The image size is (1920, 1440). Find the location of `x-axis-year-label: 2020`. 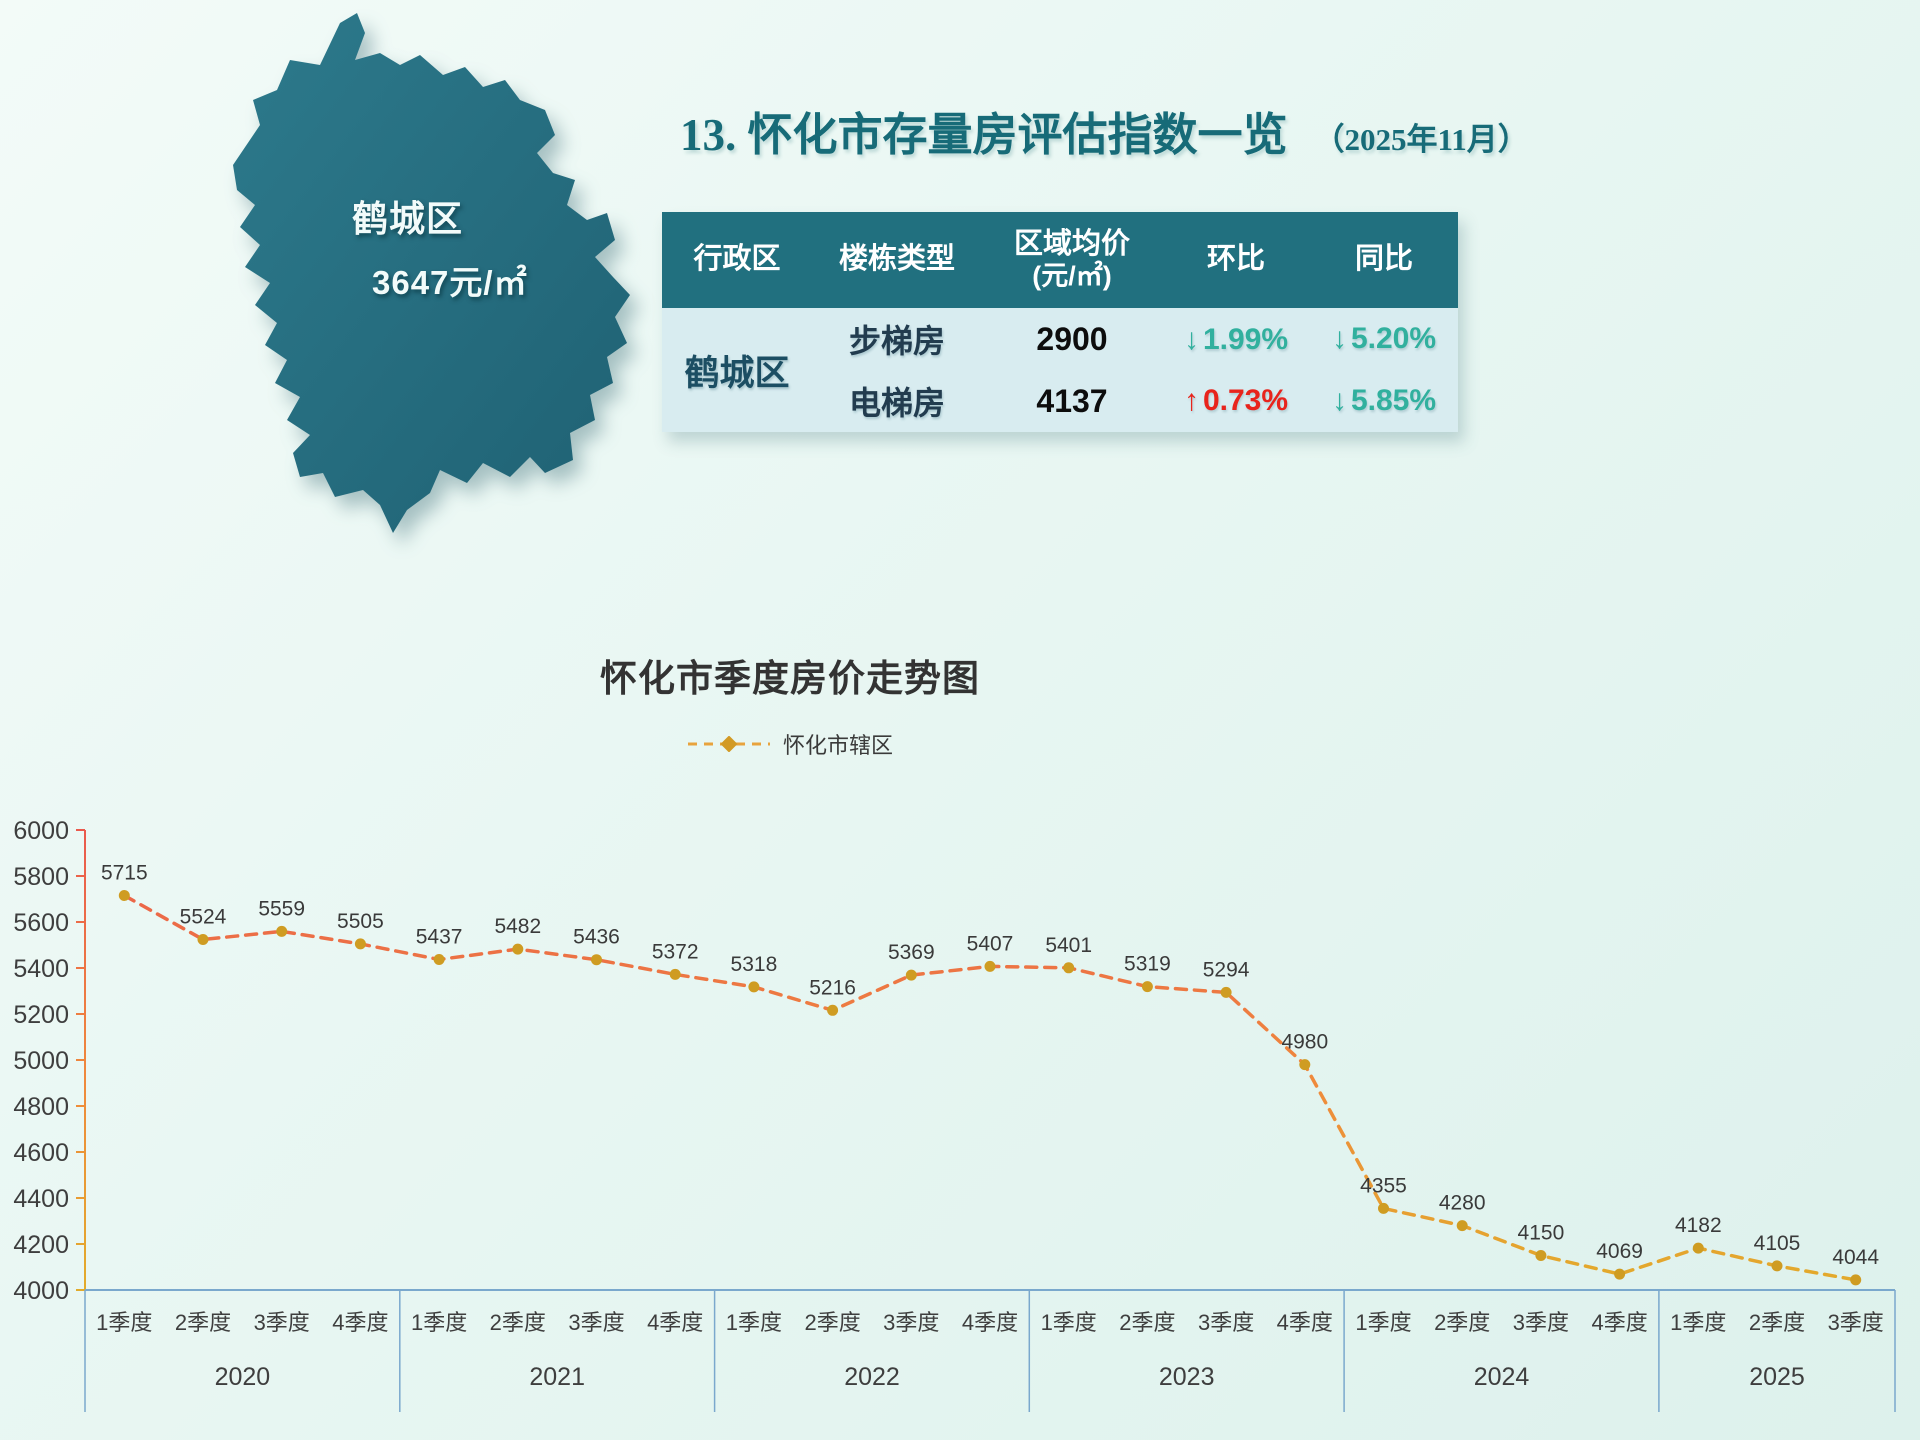

x-axis-year-label: 2020 is located at coordinates (243, 1377).